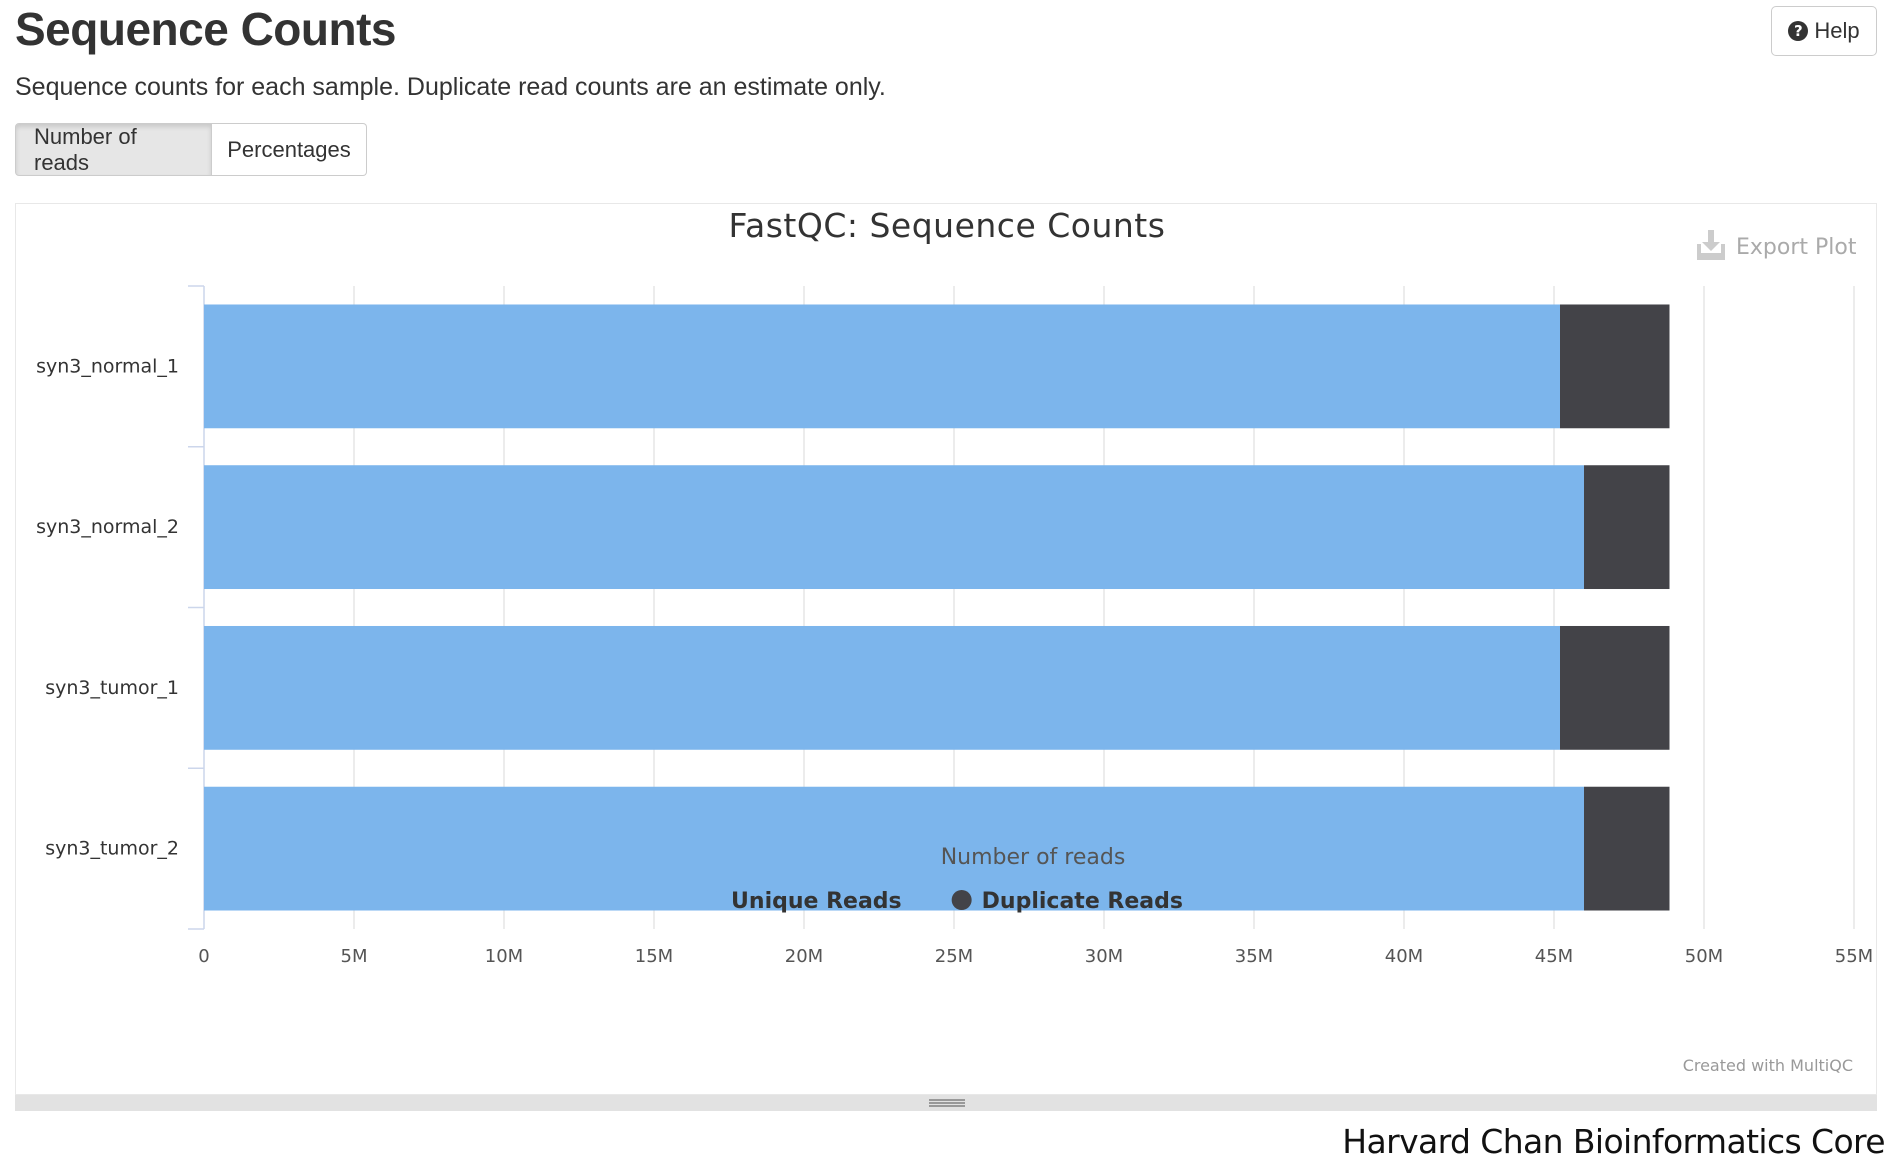 This screenshot has height=1161, width=1890. What do you see at coordinates (954, 956) in the screenshot?
I see `x-tick-label: 25M` at bounding box center [954, 956].